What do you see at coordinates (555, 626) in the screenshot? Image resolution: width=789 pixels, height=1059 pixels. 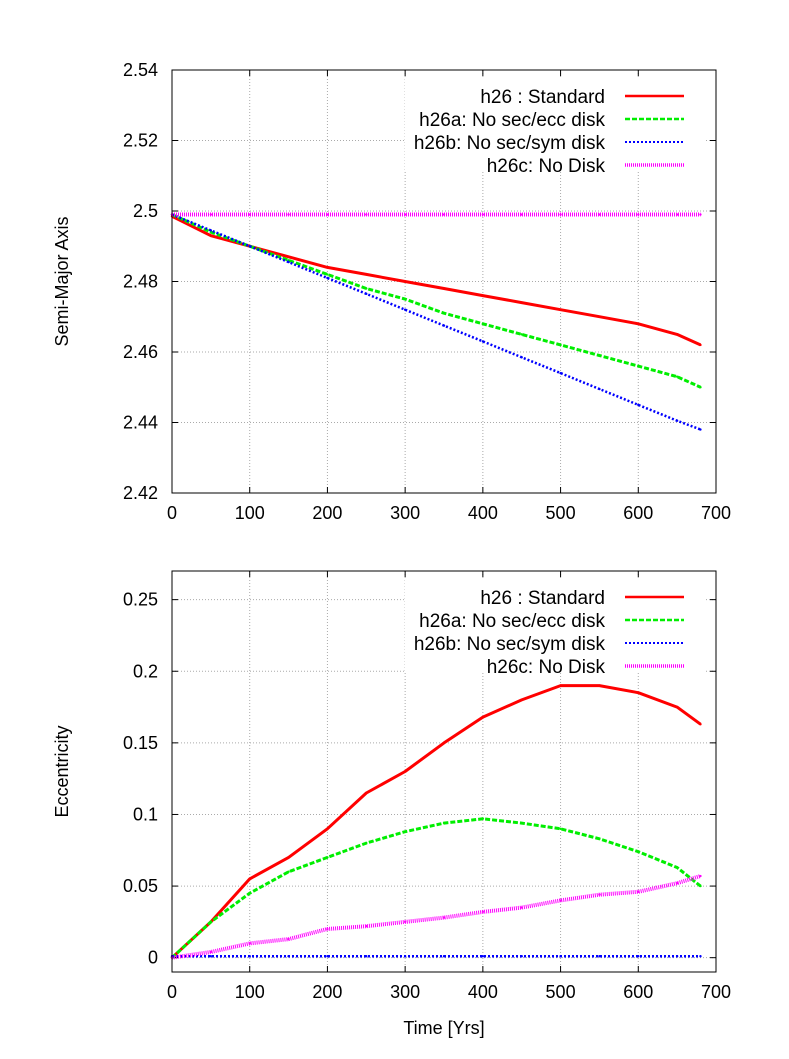 I see `legend-background` at bounding box center [555, 626].